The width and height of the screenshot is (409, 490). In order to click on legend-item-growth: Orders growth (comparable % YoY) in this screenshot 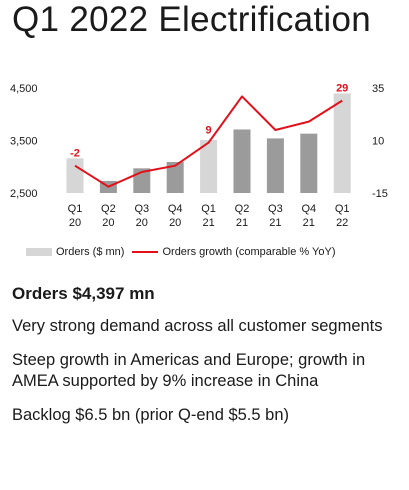, I will do `click(234, 252)`.